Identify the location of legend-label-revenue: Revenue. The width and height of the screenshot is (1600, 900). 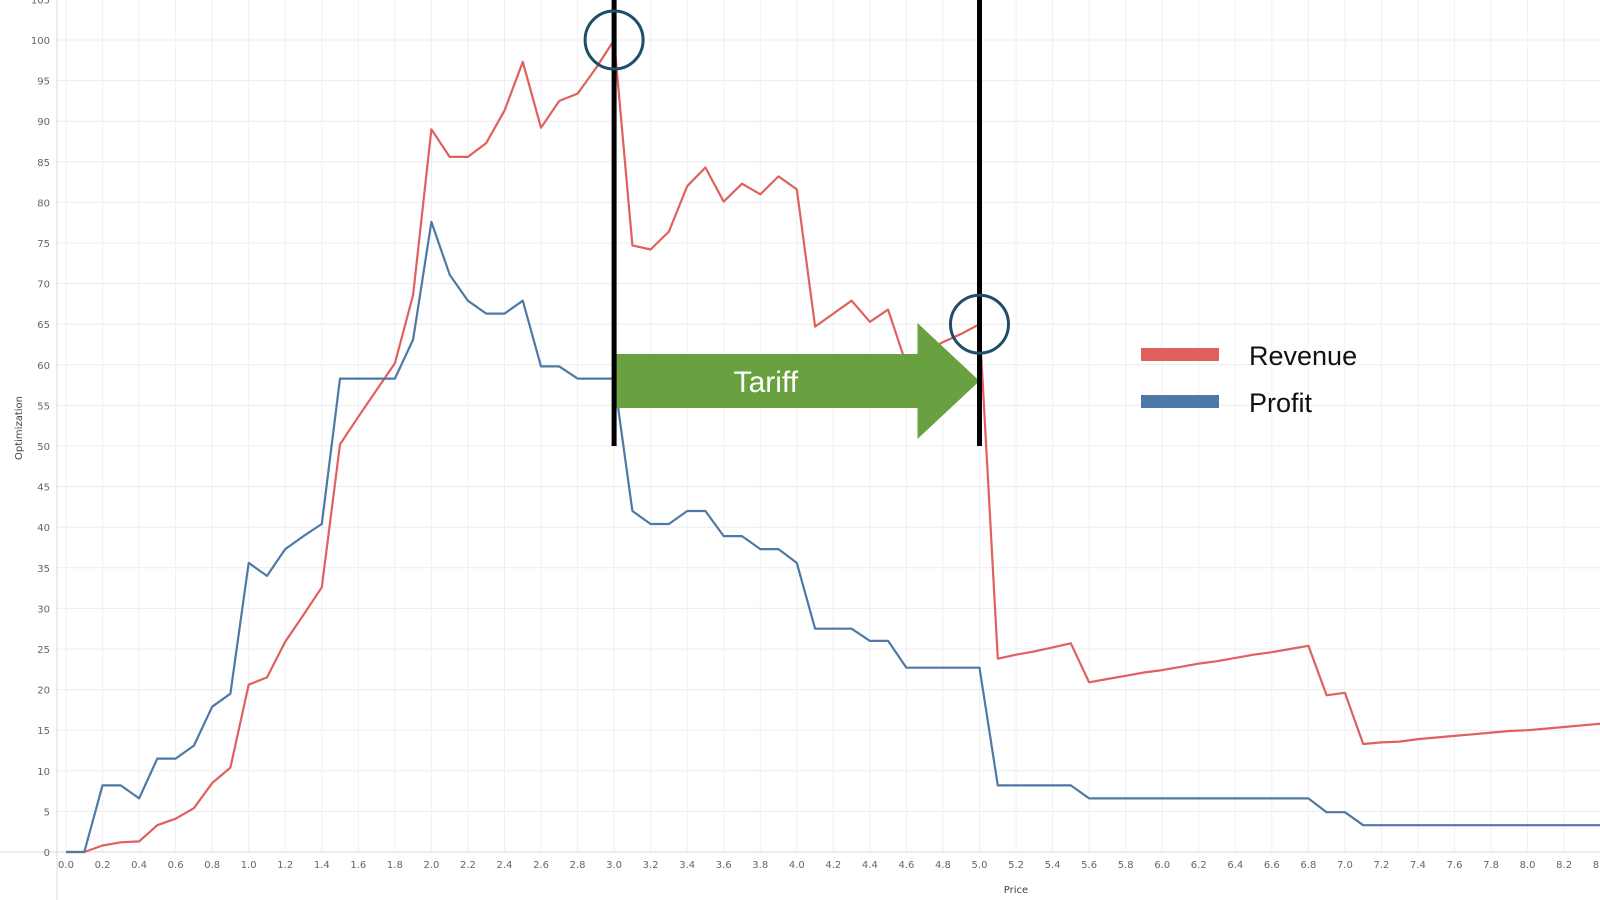
(1303, 356).